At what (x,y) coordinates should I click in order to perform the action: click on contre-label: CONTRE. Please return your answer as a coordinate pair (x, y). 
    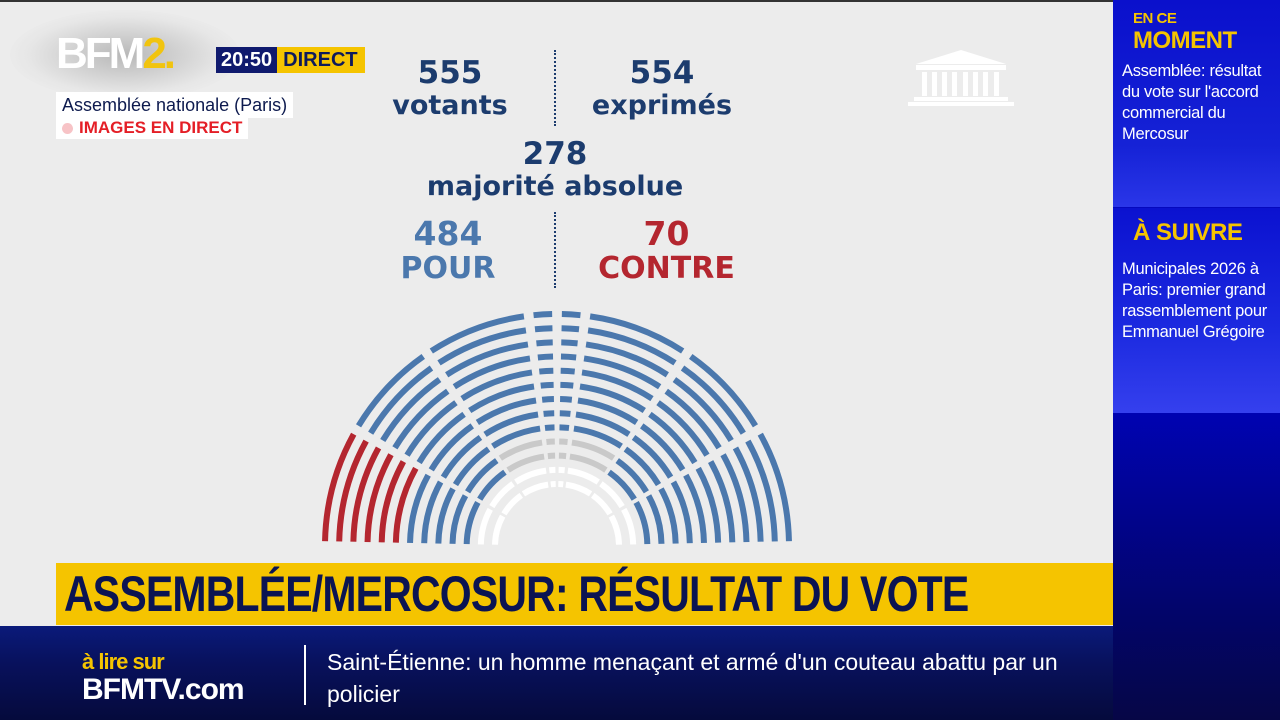
    Looking at the image, I should click on (666, 268).